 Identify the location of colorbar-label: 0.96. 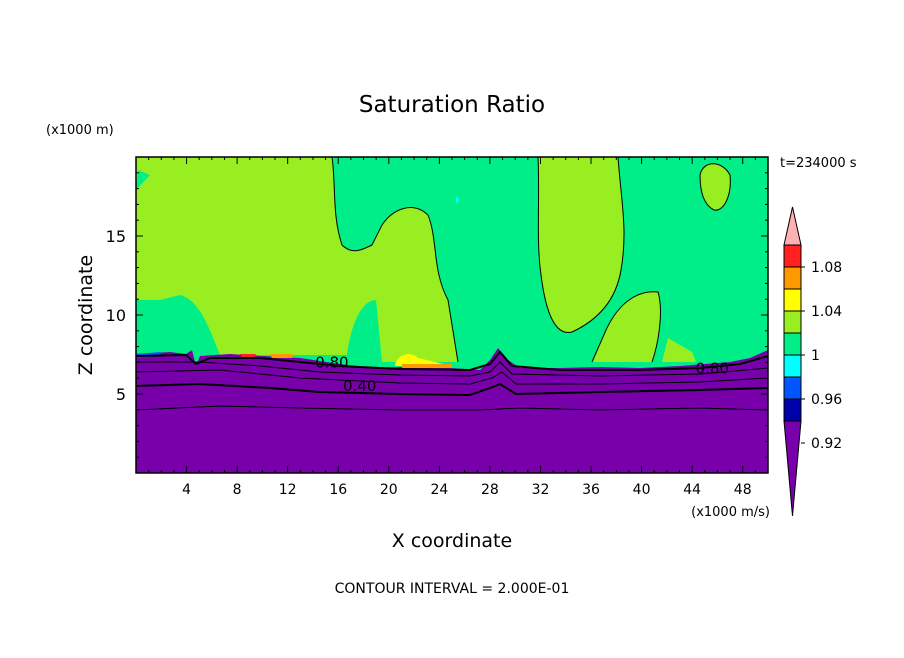
(826, 400).